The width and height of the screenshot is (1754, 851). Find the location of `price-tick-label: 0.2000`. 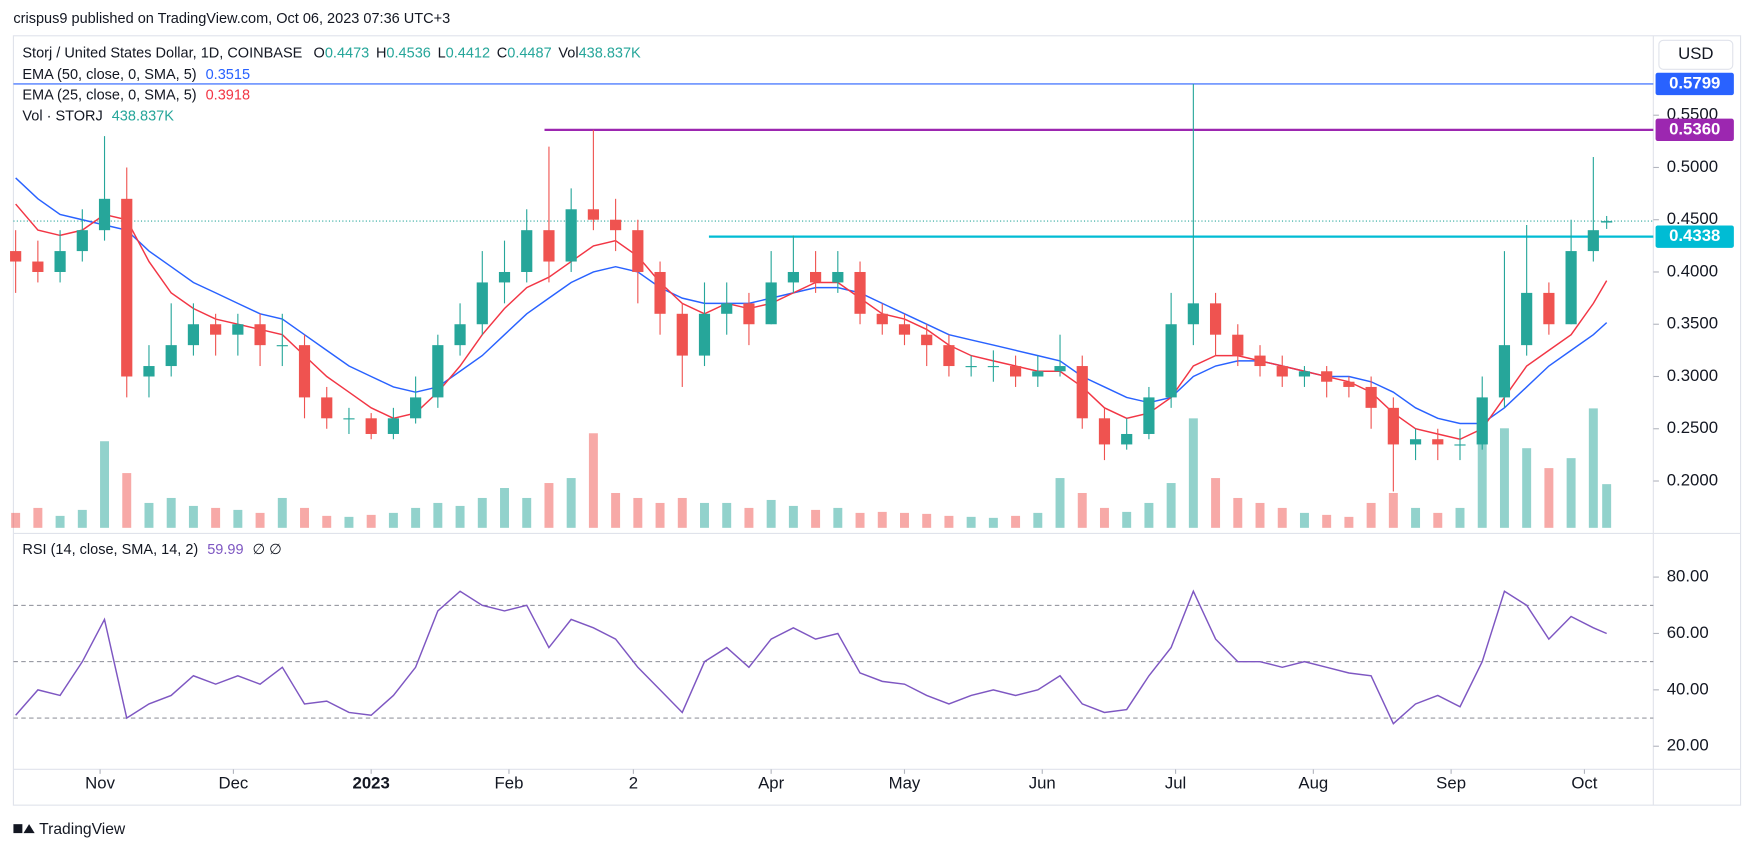

price-tick-label: 0.2000 is located at coordinates (1692, 479).